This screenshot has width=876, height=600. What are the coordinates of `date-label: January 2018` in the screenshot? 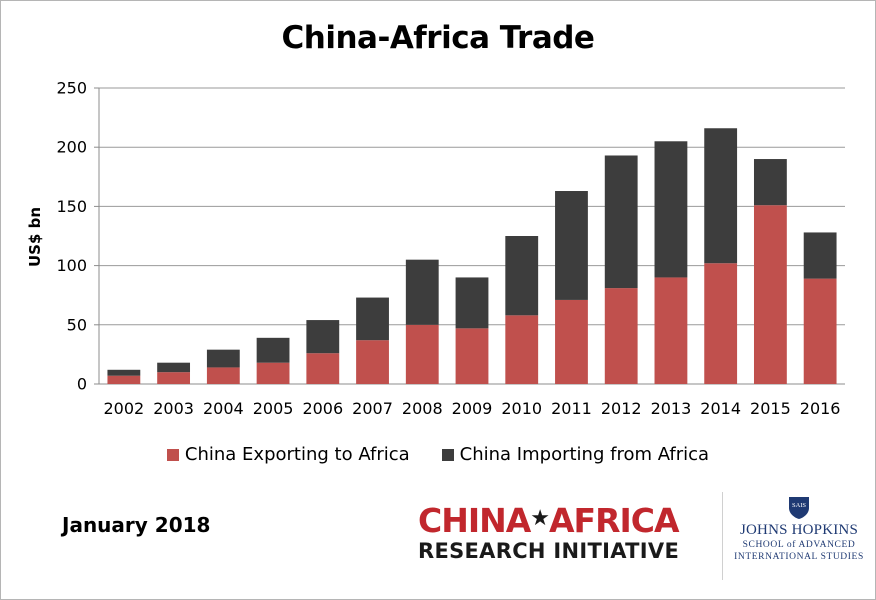 It's located at (136, 525).